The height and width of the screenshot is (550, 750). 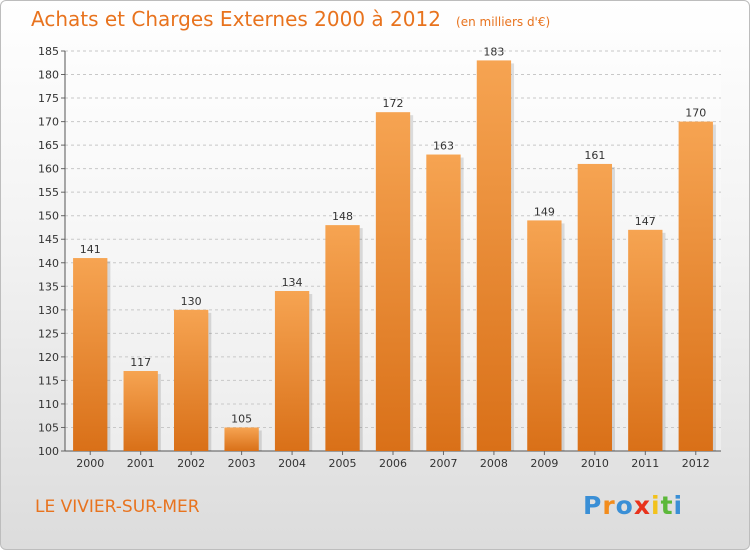 I want to click on x-tick-label: 2004, so click(x=292, y=463).